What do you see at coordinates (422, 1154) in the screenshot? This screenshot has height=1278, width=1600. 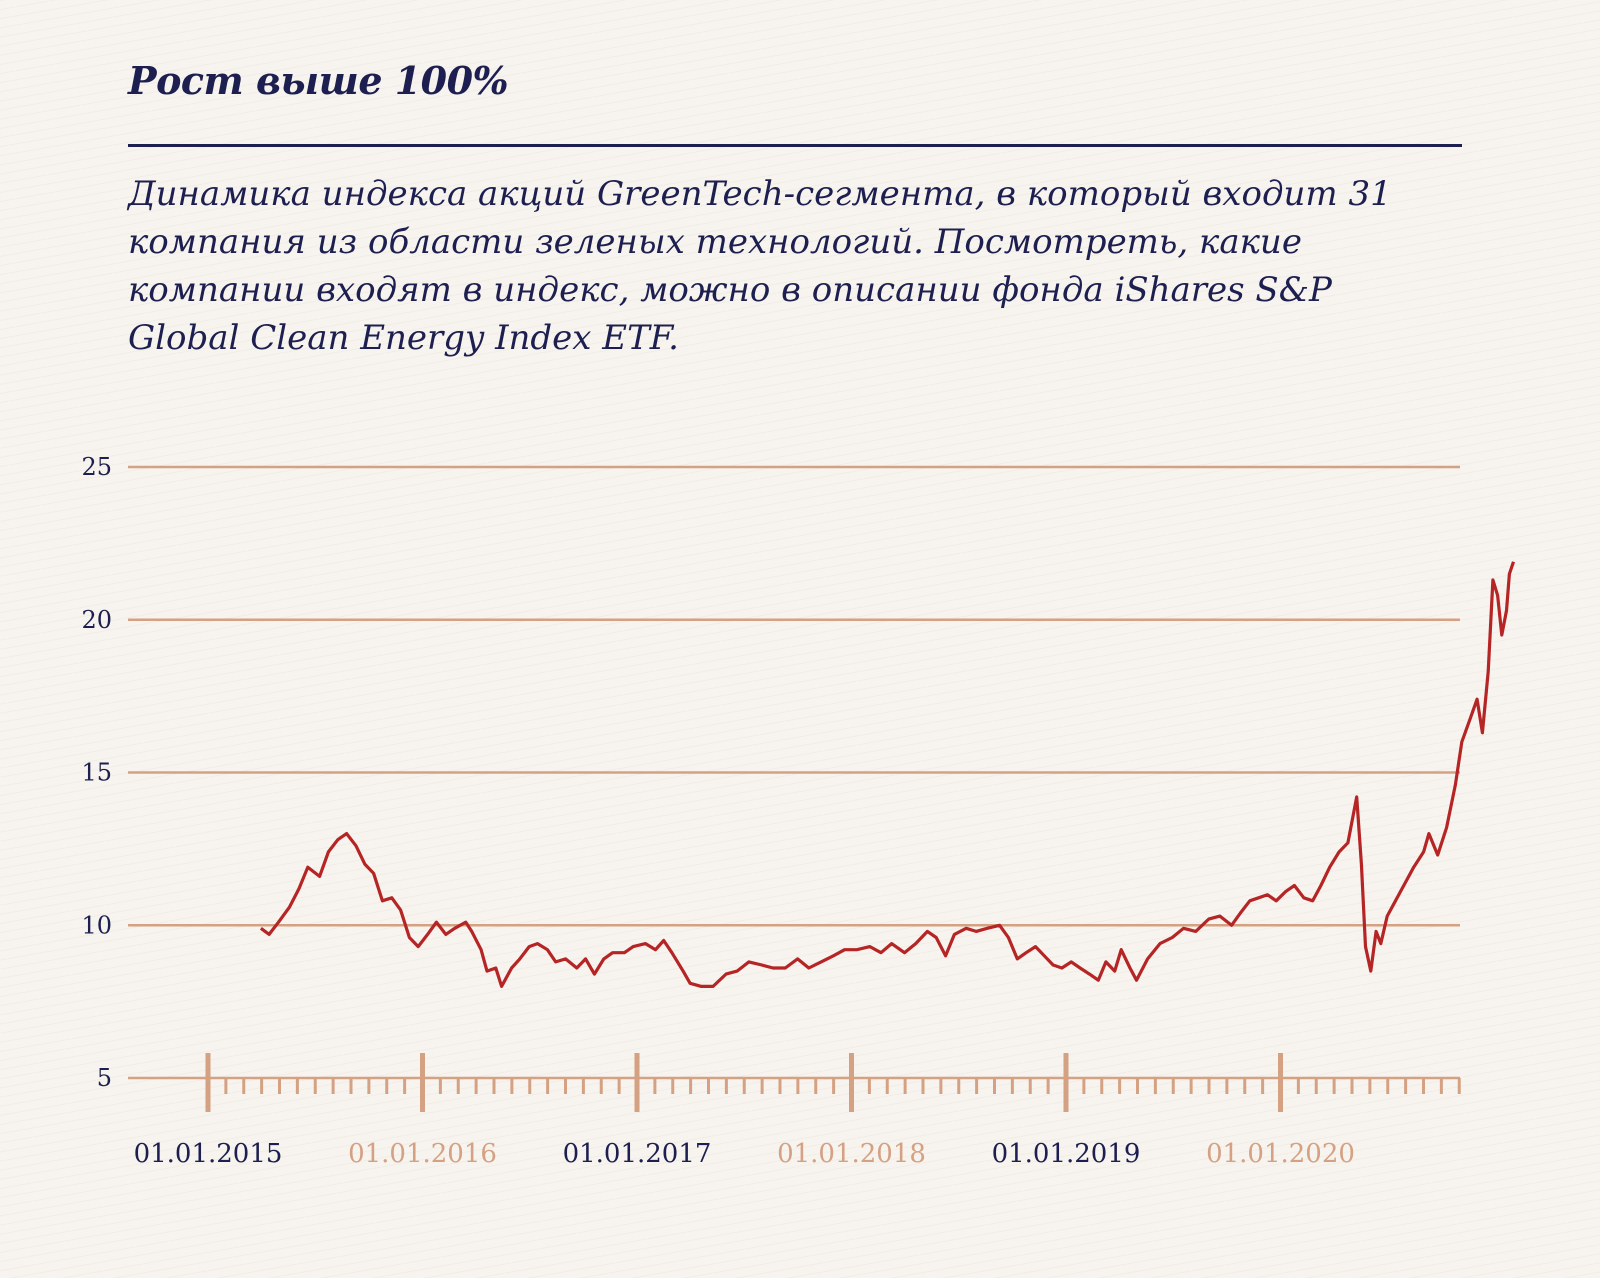 I see `x-tick-label: 01.01.2016` at bounding box center [422, 1154].